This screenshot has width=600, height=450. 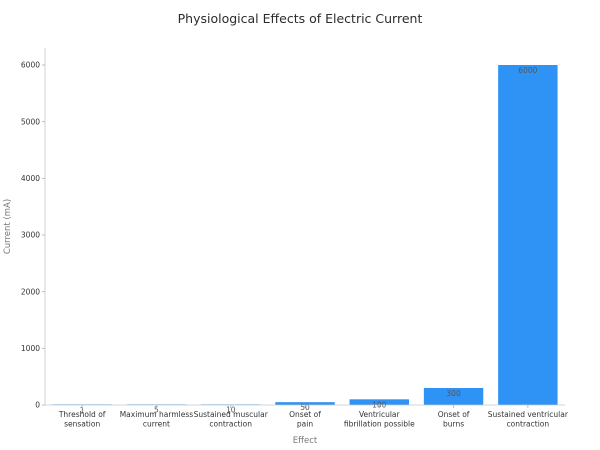 I want to click on x-tick-label: Onset of pain, so click(x=305, y=419).